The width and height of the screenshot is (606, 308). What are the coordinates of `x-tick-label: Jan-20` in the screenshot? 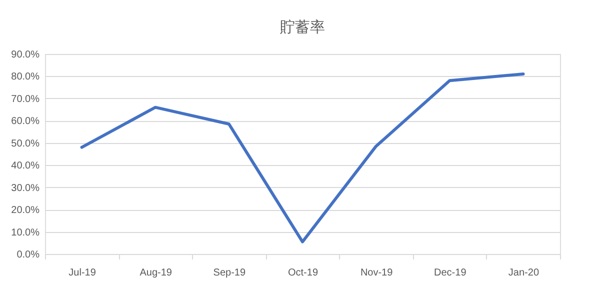 It's located at (524, 273).